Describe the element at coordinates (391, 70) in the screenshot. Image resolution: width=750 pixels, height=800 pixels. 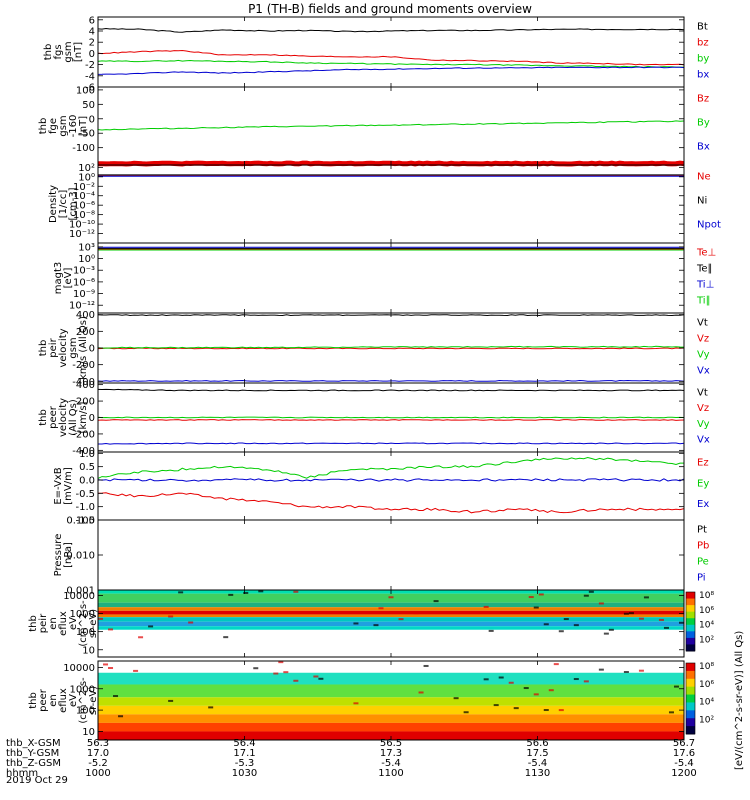
I see `series-line-bx` at that location.